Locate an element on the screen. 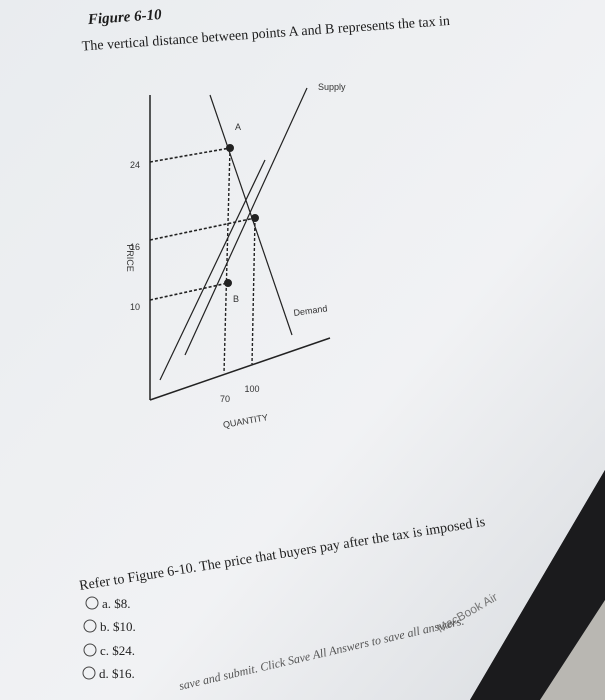 This screenshot has height=700, width=605. options: a. $8. b. $10. c. $24. d. $16. is located at coordinates (109, 638).